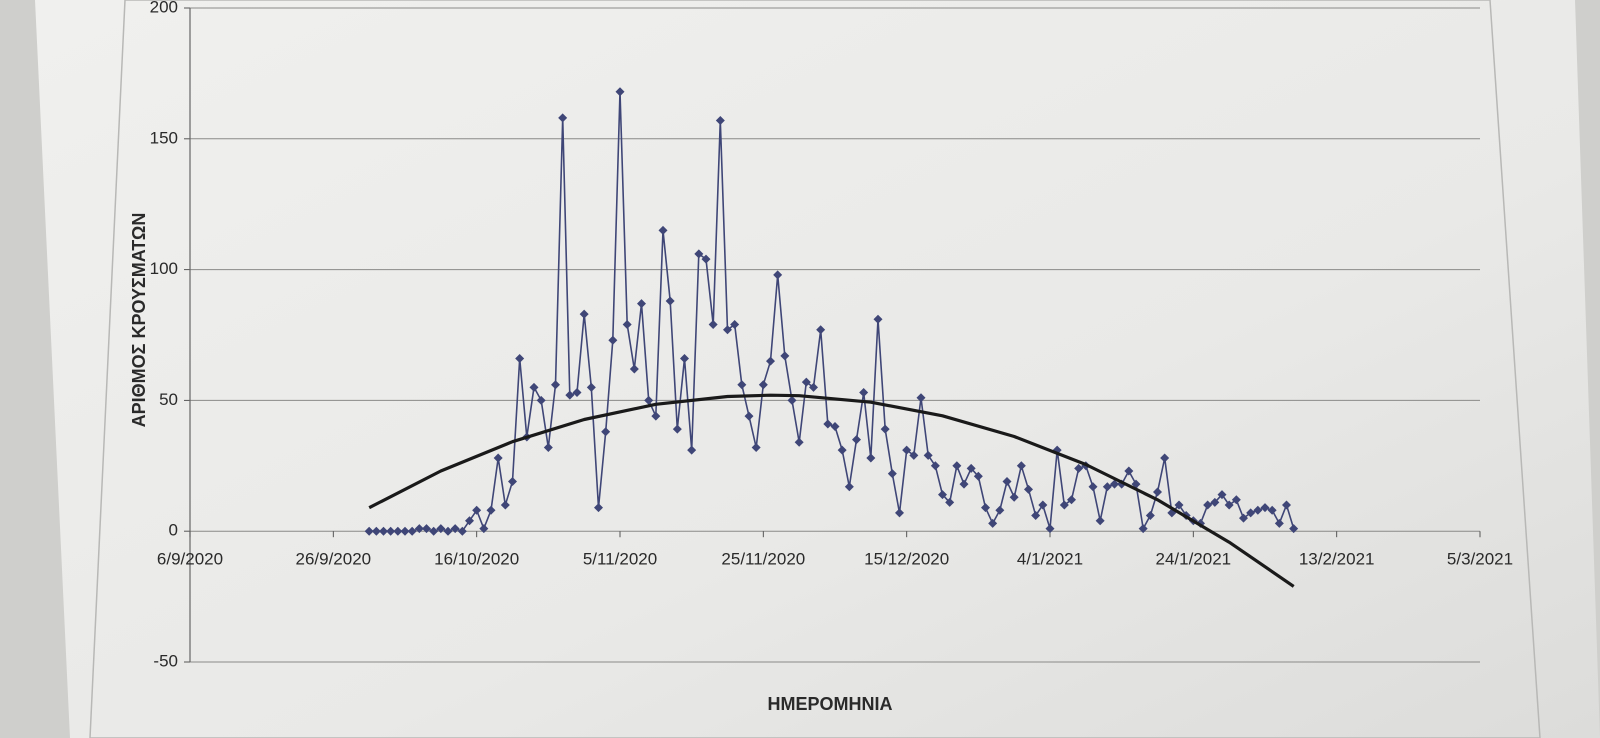  Describe the element at coordinates (164, 268) in the screenshot. I see `y-tick-label: 100` at that location.